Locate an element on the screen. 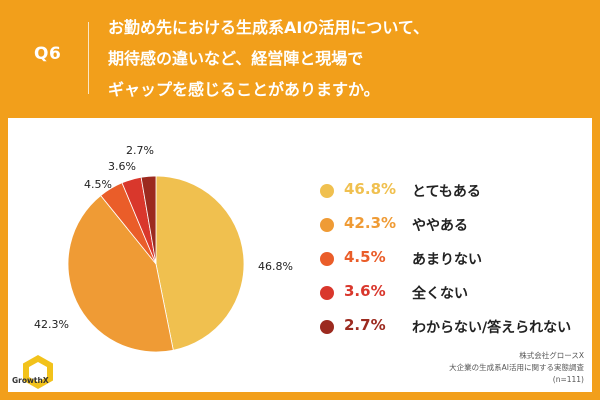  legend-label: 全くない is located at coordinates (440, 294).